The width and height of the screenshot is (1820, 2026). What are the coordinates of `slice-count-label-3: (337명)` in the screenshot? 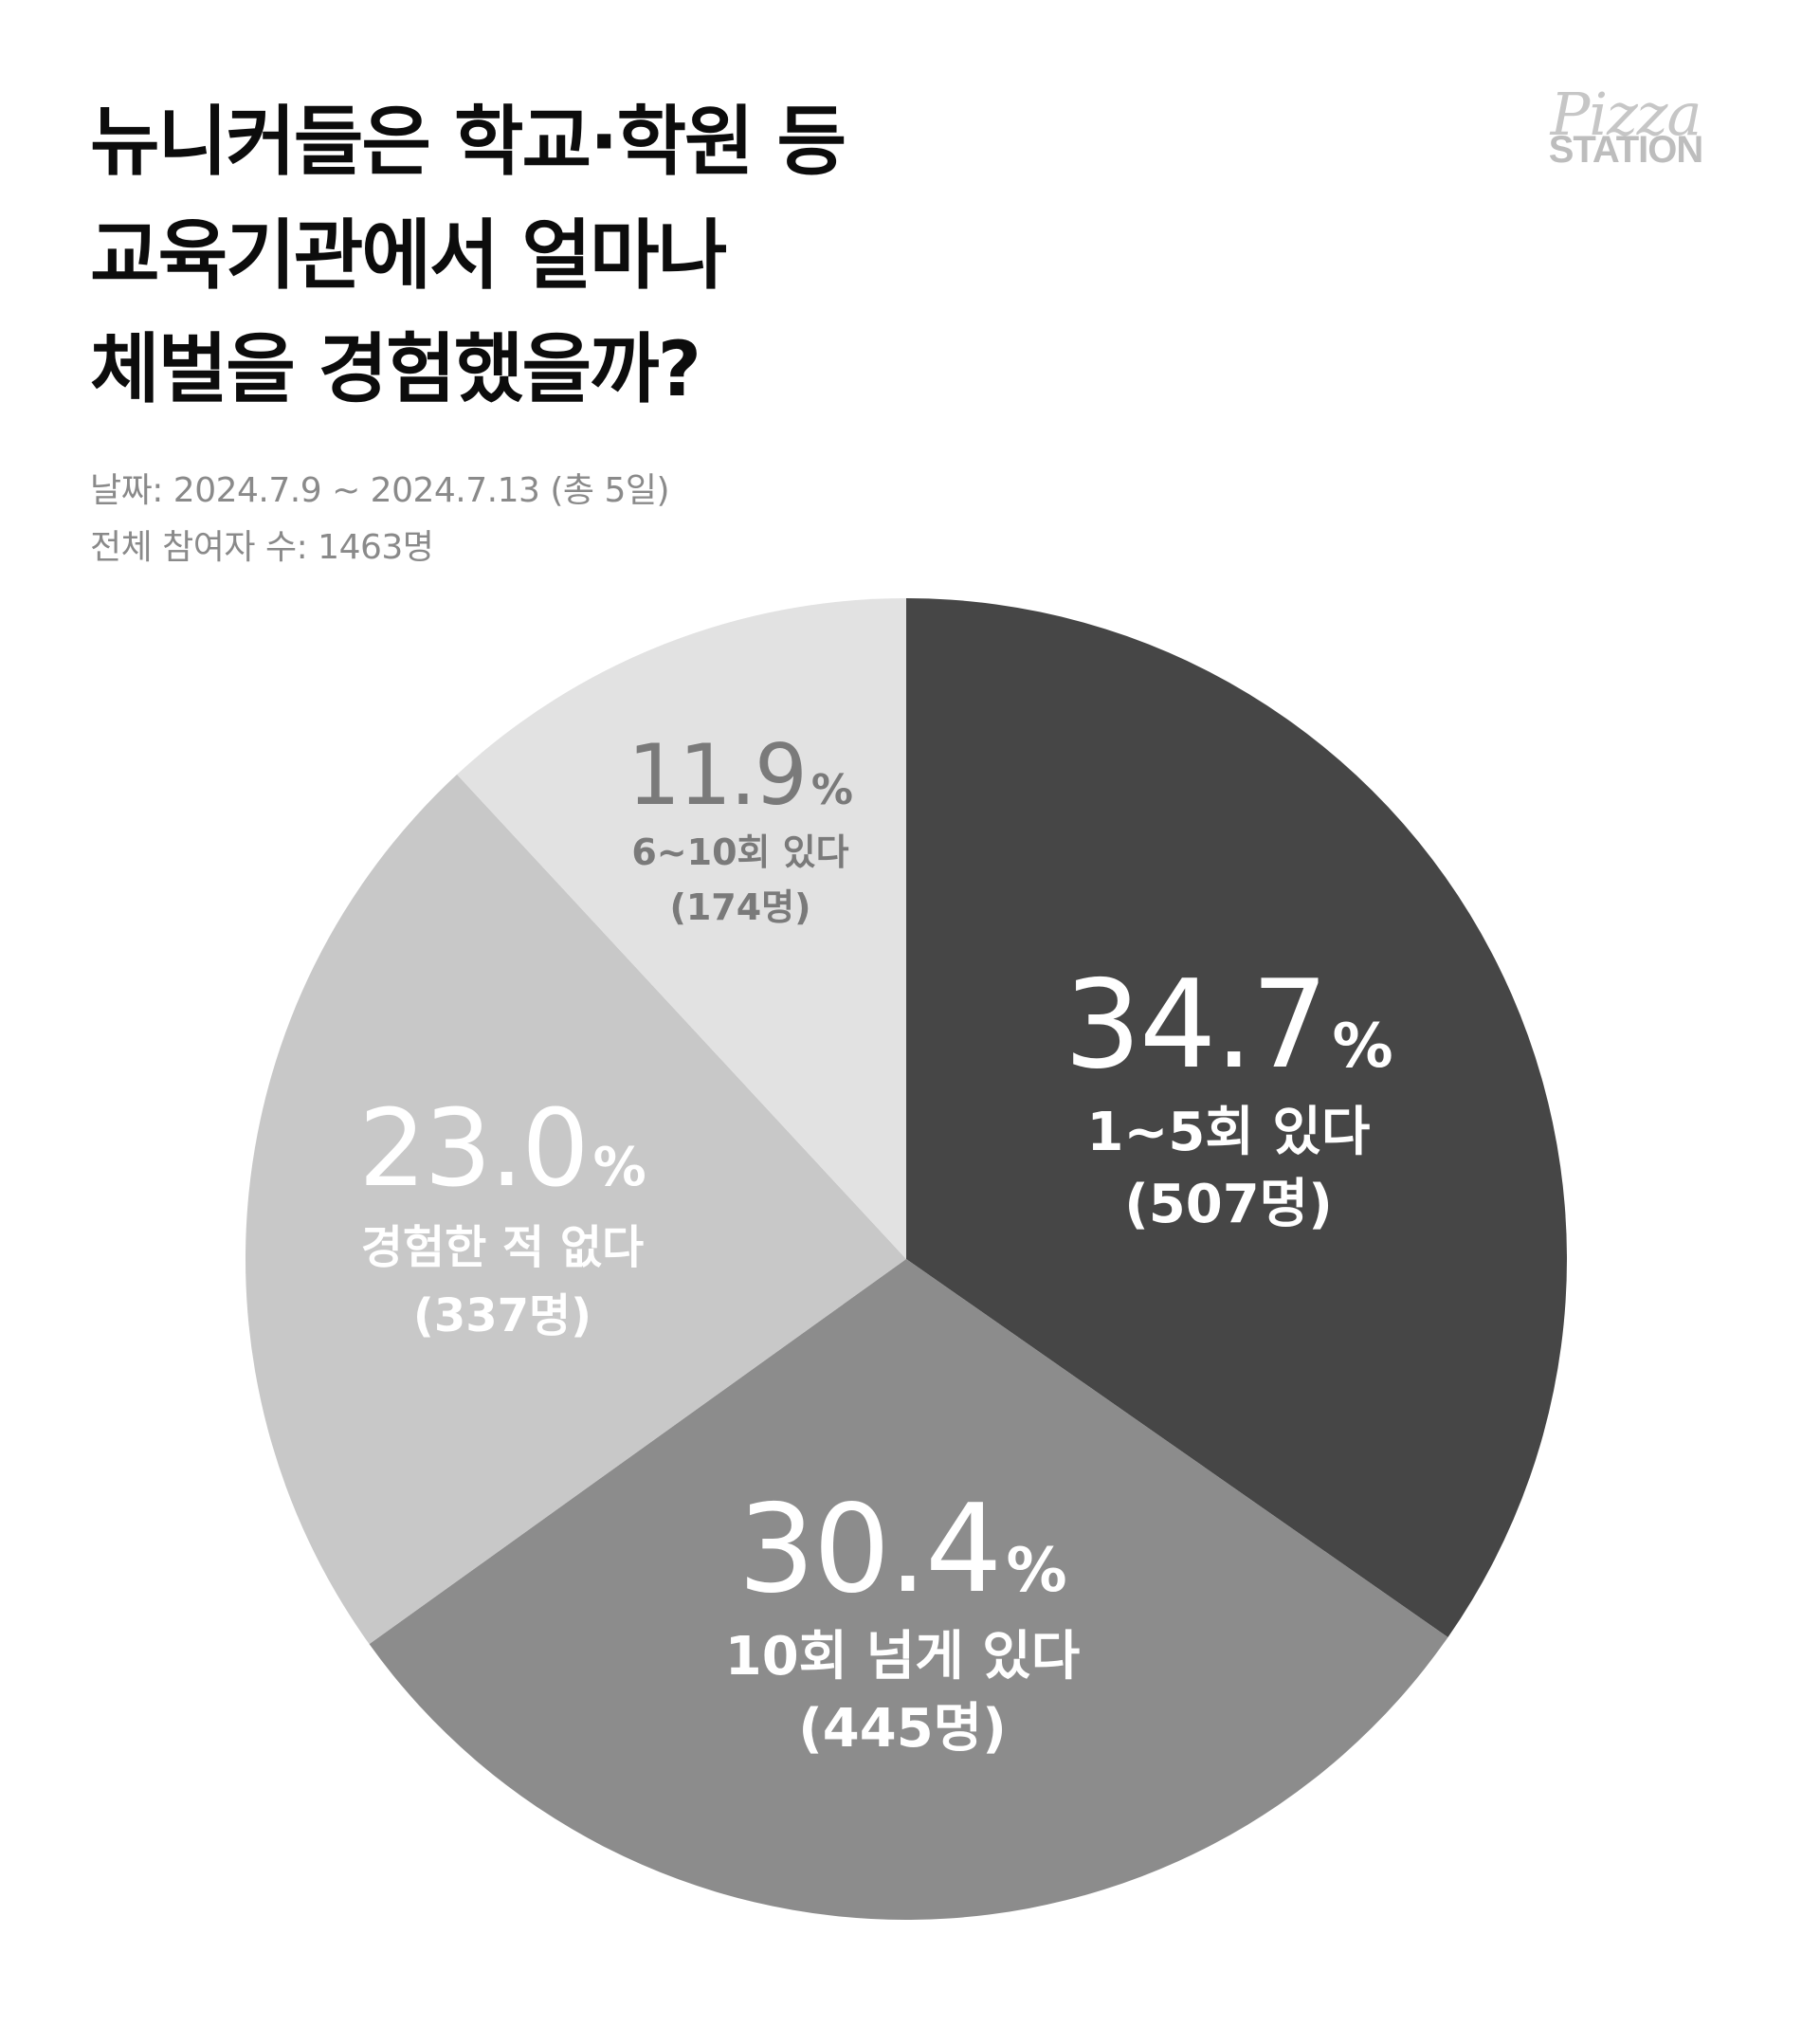 It's located at (502, 1315).